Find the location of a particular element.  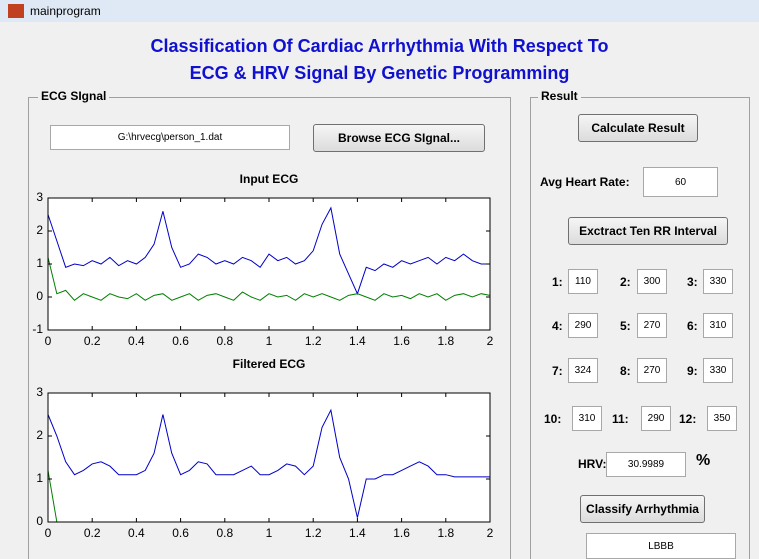

interval-label: 11: is located at coordinates (620, 419).